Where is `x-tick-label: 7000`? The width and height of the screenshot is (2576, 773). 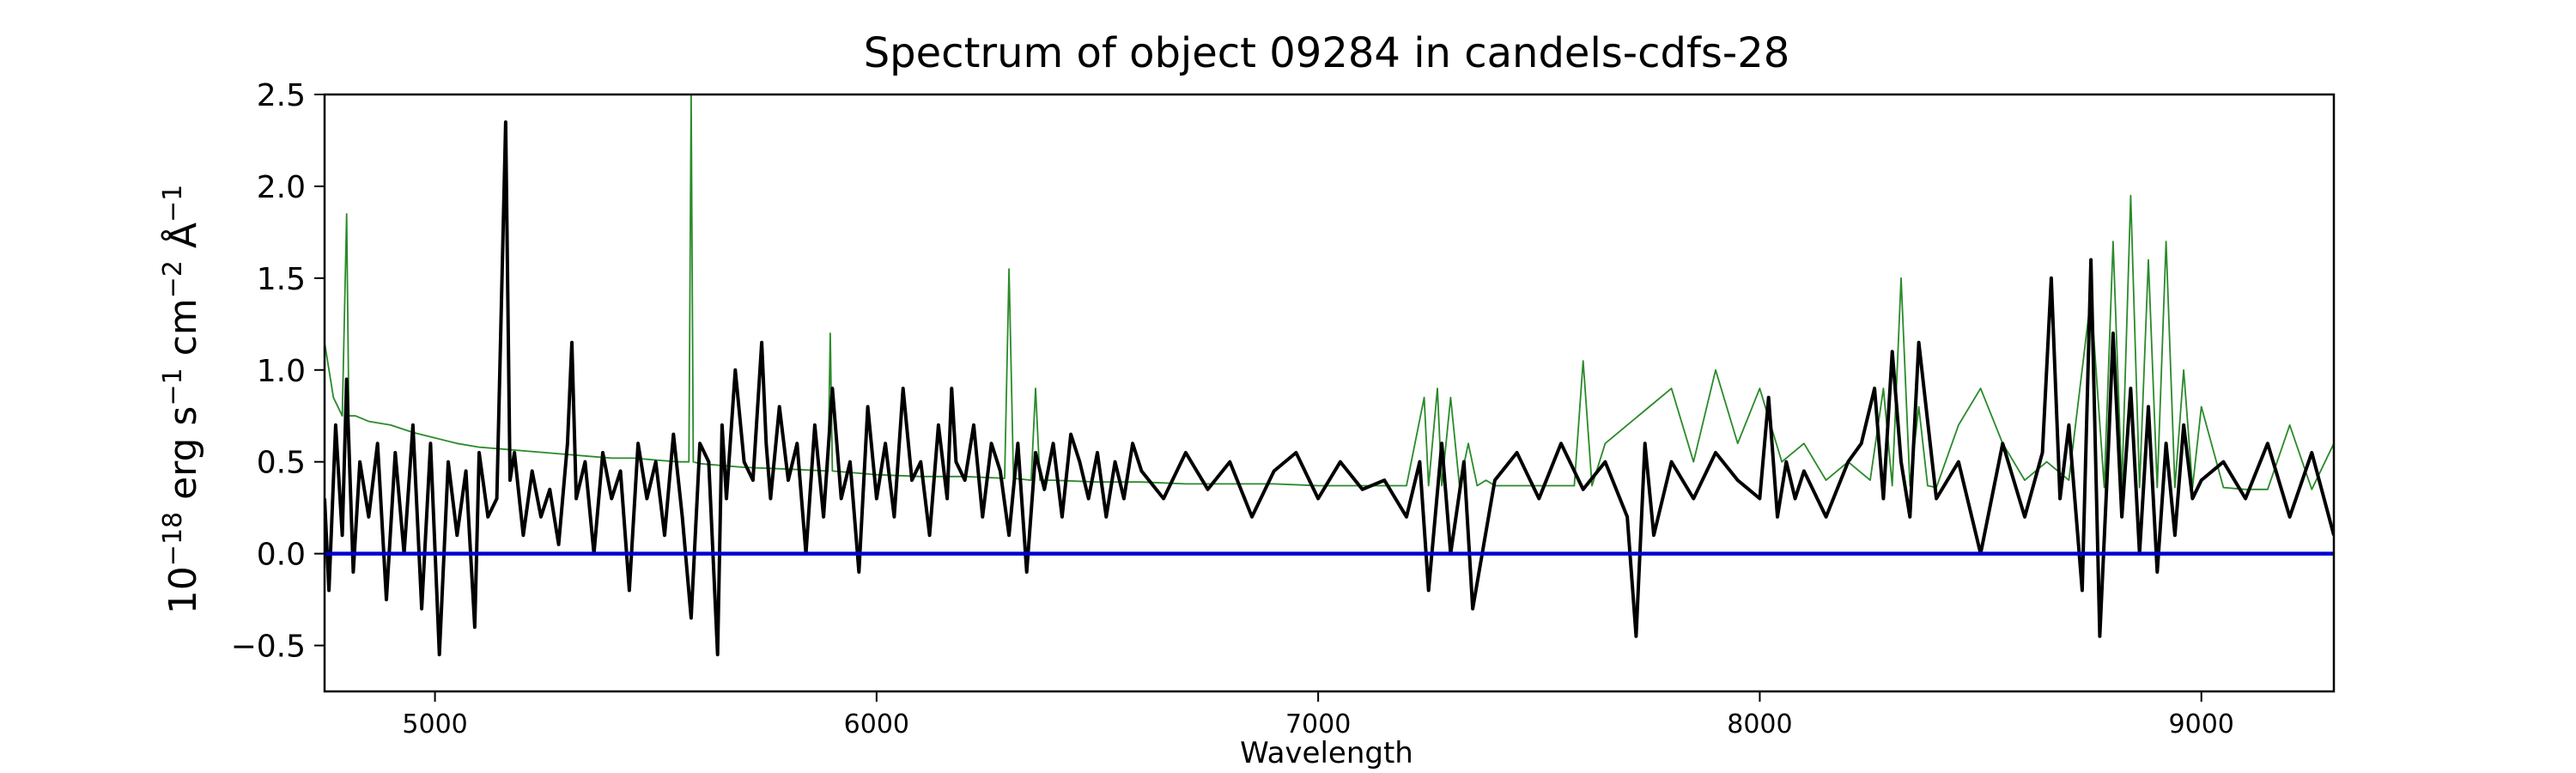
x-tick-label: 7000 is located at coordinates (1318, 724).